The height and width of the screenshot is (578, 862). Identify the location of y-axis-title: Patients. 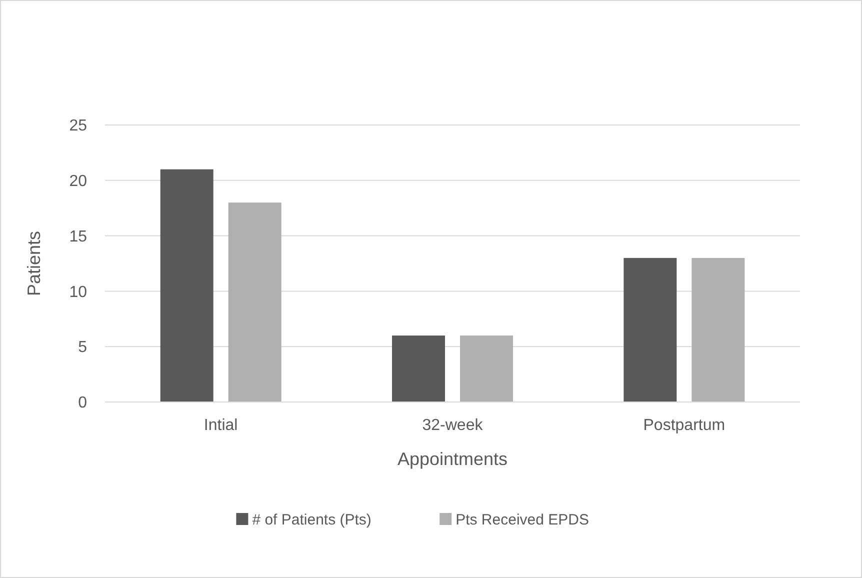
(34, 263).